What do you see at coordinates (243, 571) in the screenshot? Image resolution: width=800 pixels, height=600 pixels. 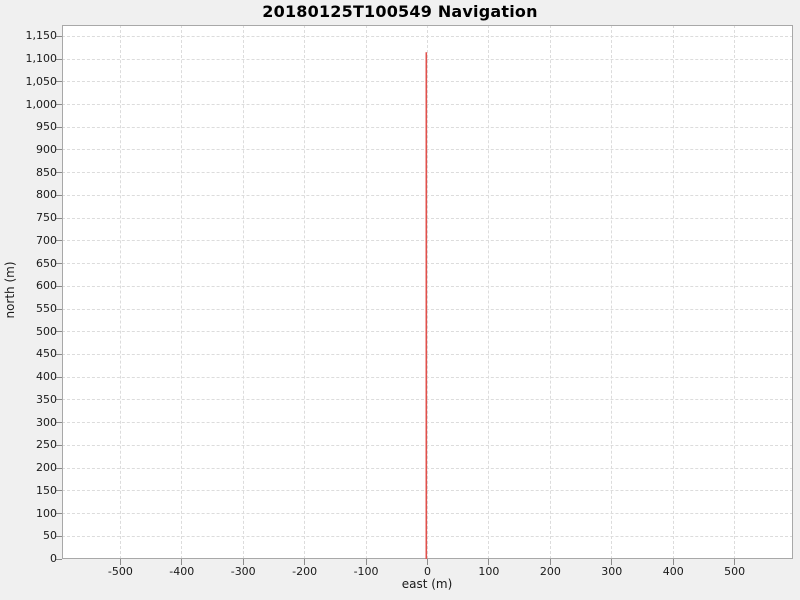 I see `x-tick-label: -300` at bounding box center [243, 571].